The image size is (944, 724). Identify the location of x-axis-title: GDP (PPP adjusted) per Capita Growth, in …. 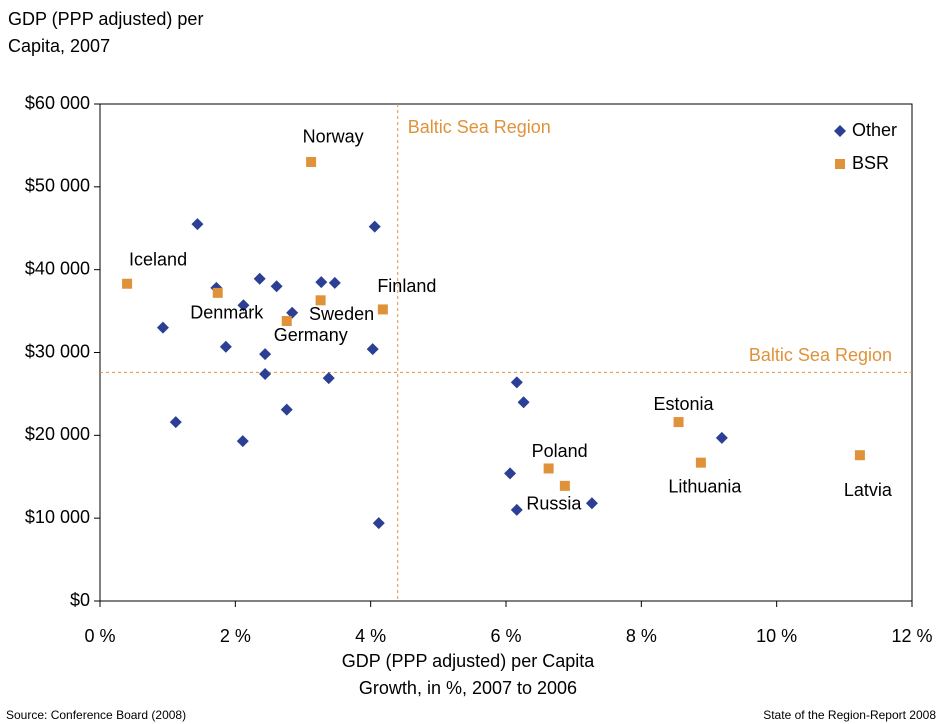
(468, 674).